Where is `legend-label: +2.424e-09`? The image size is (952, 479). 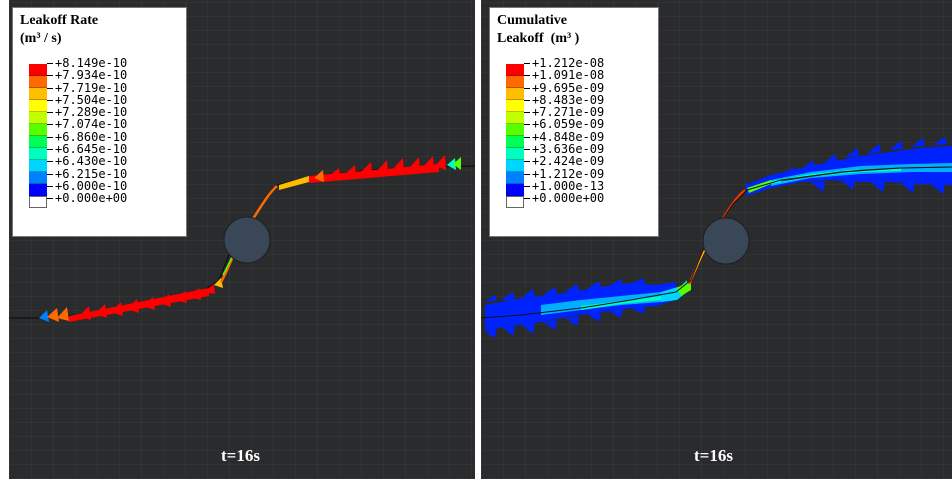 legend-label: +2.424e-09 is located at coordinates (564, 161).